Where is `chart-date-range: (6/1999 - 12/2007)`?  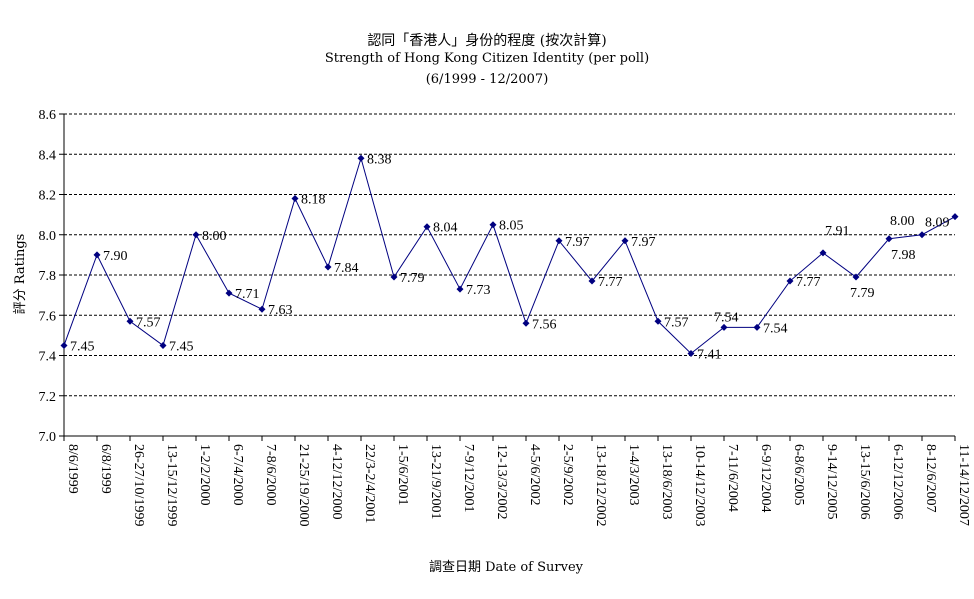 chart-date-range: (6/1999 - 12/2007) is located at coordinates (487, 79).